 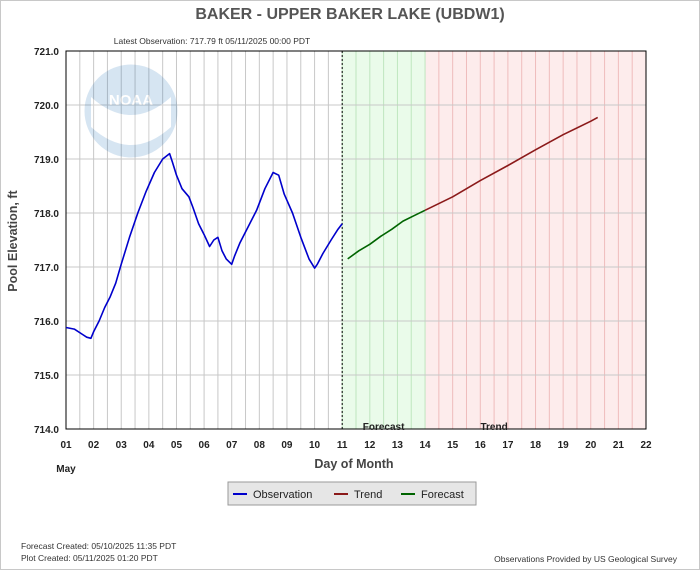 I want to click on x-tick-label: 18, so click(x=536, y=445).